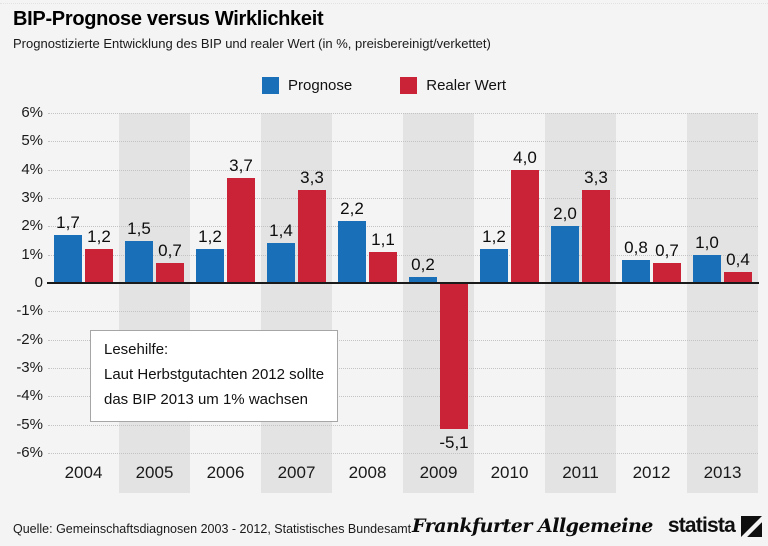 The height and width of the screenshot is (546, 768). I want to click on gridline-1%, so click(403, 255).